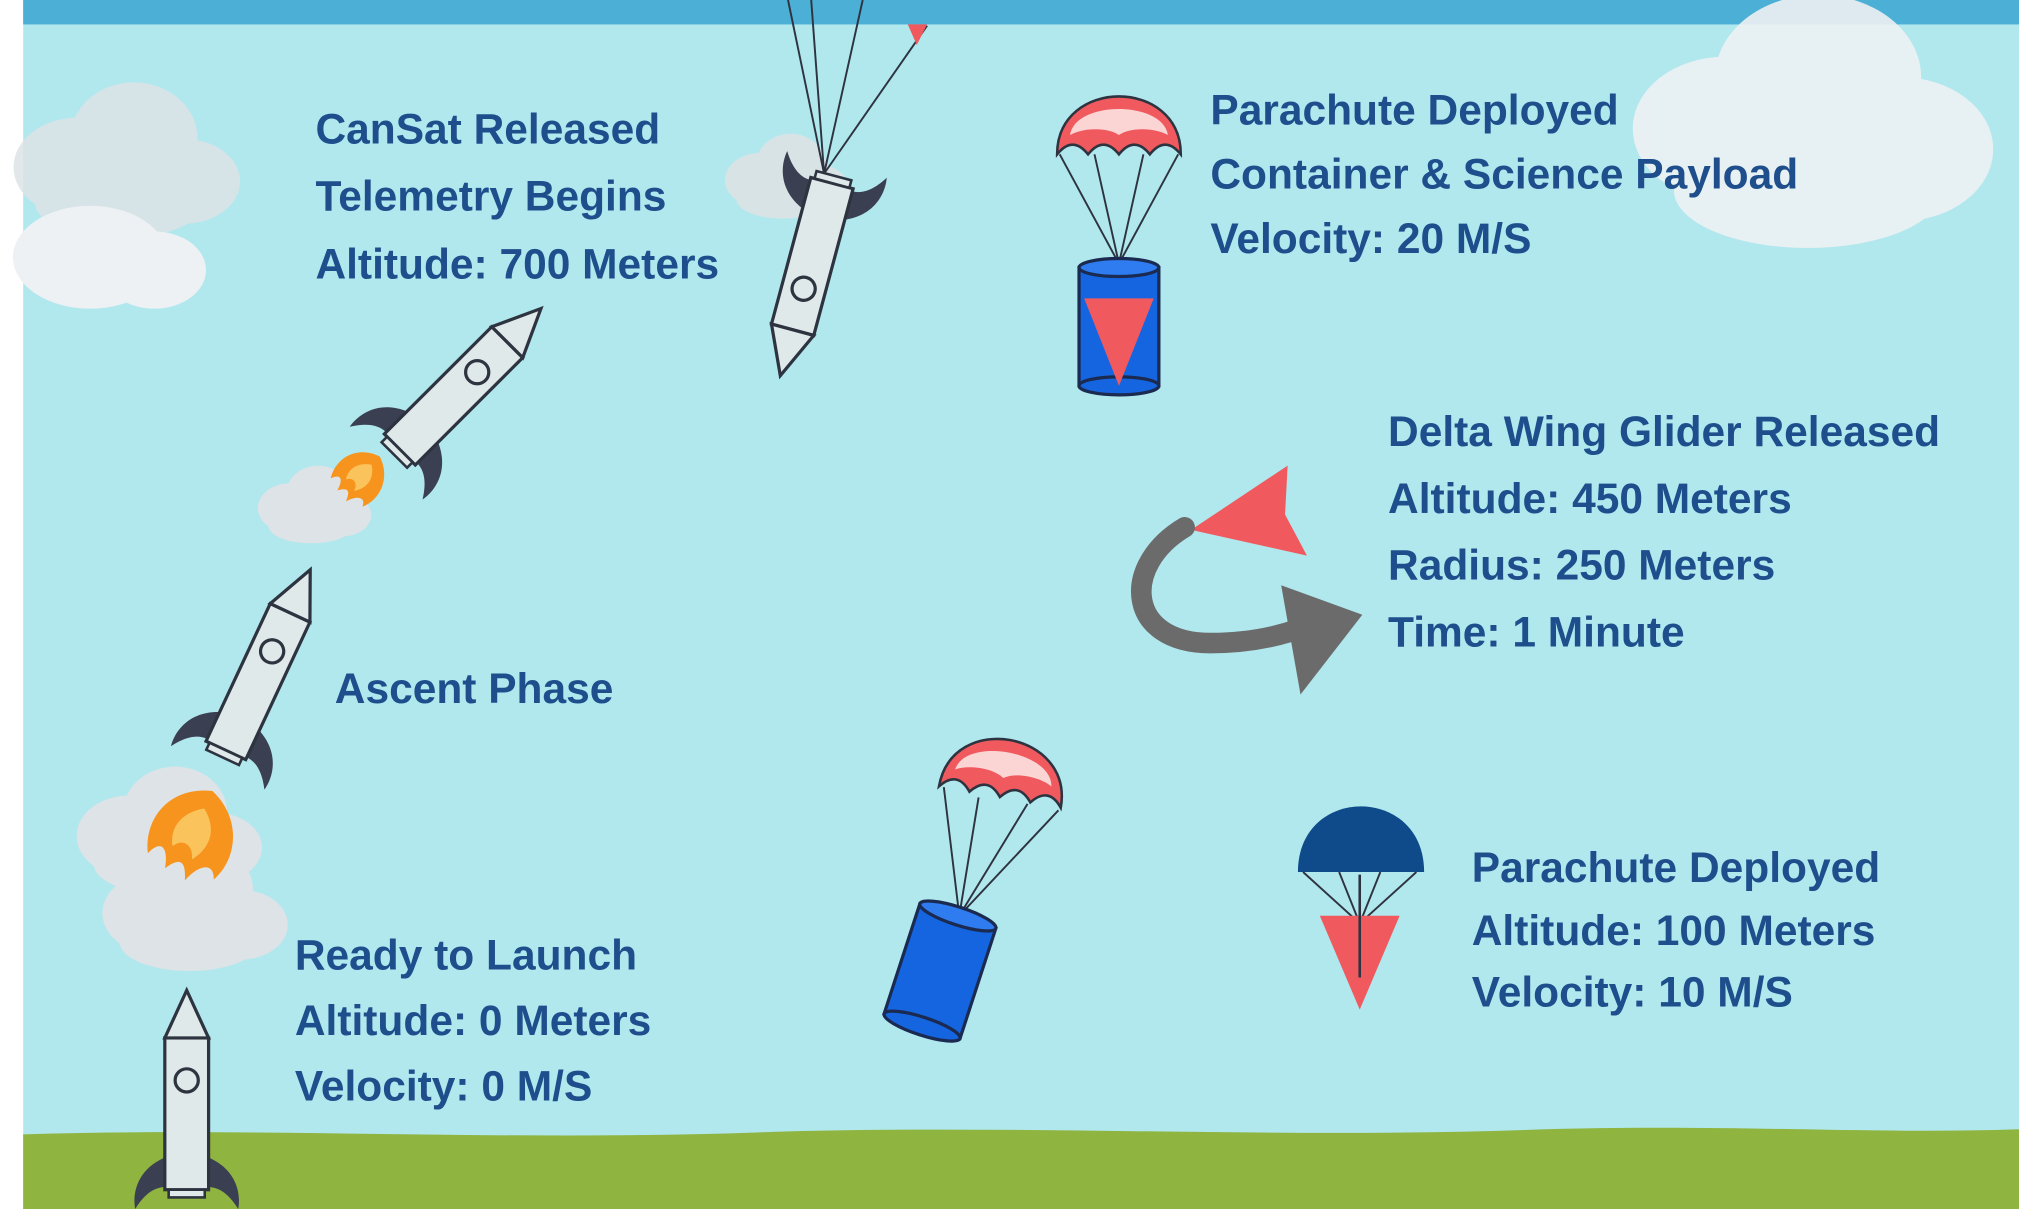 Image resolution: width=2019 pixels, height=1209 pixels. Describe the element at coordinates (977, 885) in the screenshot. I see `parachute-container-falling` at that location.